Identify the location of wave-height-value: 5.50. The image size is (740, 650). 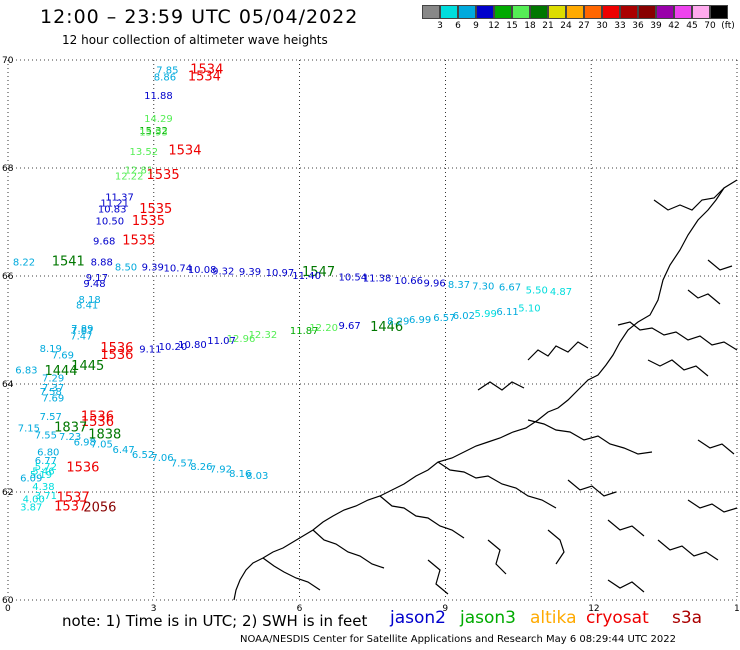
(537, 290).